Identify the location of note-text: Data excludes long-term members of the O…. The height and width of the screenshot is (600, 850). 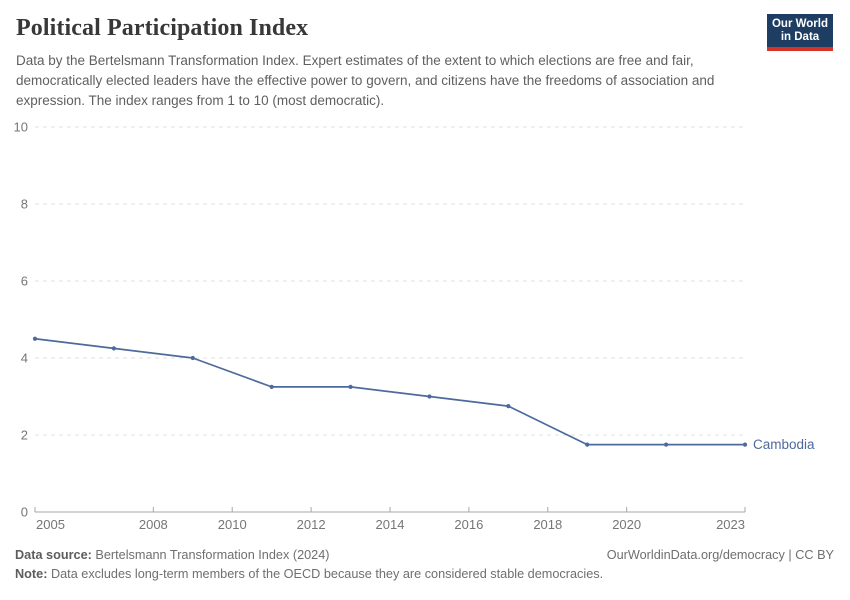
(327, 574).